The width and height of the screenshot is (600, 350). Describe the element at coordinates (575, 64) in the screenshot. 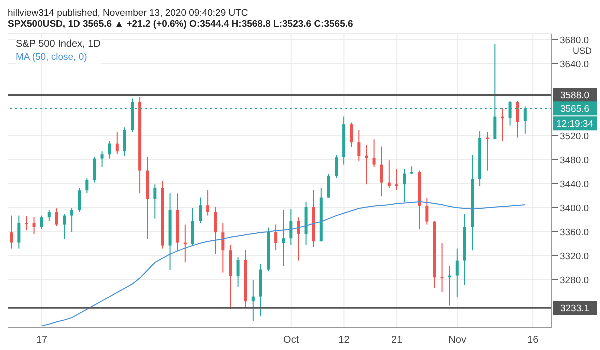

I see `y-tick-label: 3640.0` at that location.